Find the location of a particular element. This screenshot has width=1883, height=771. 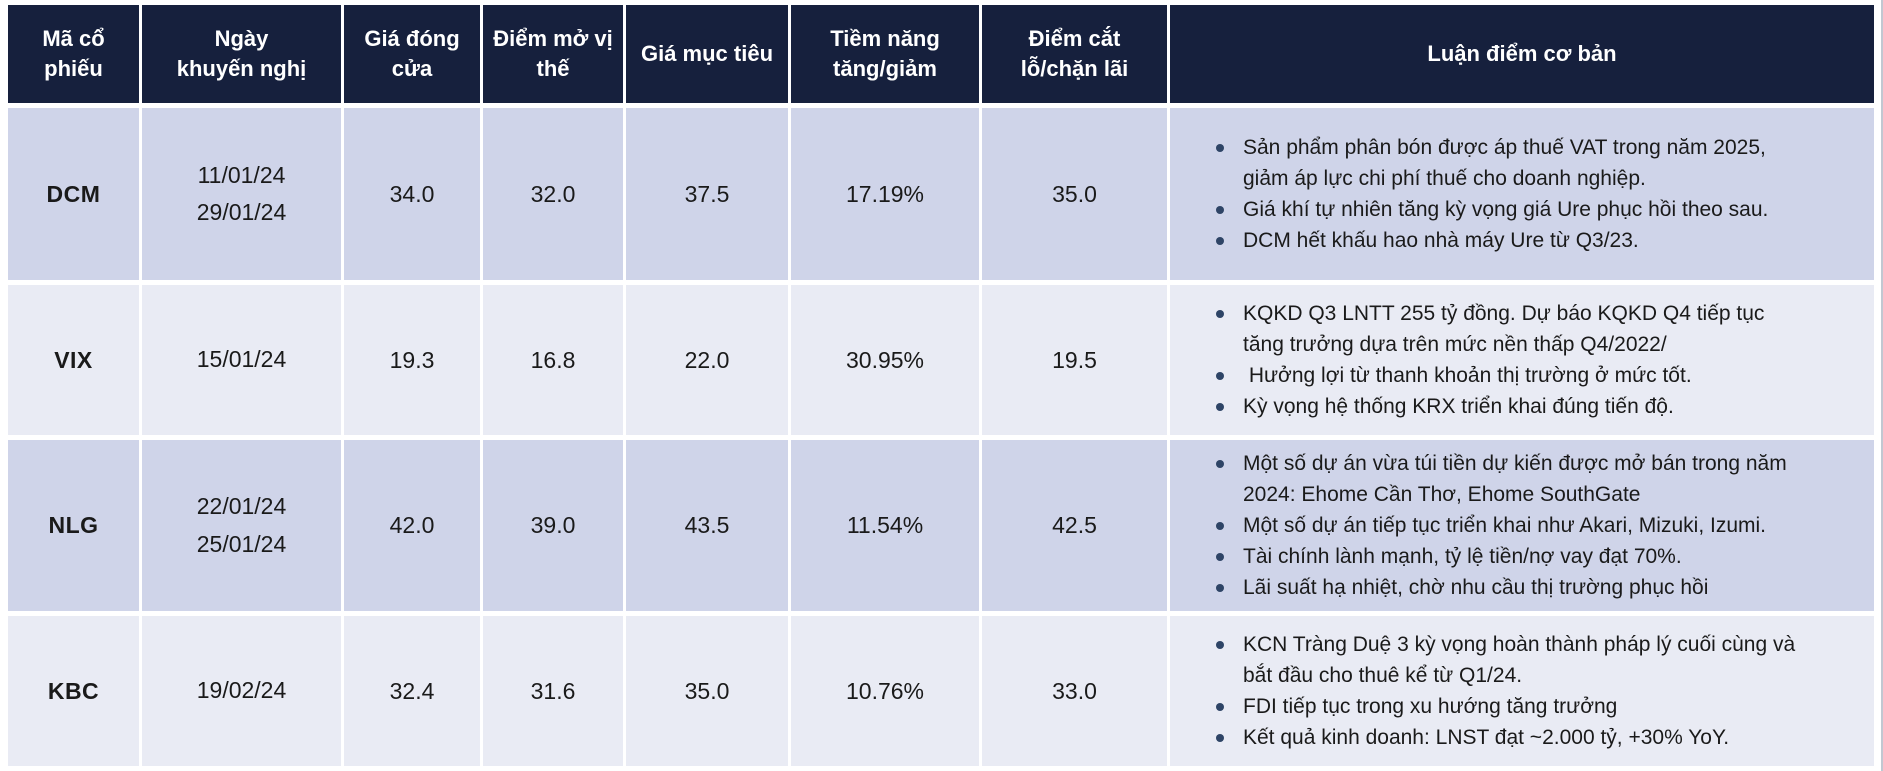

col-header-stop-loss: Điểm cắt lỗ/chặn lãi is located at coordinates (1074, 54).